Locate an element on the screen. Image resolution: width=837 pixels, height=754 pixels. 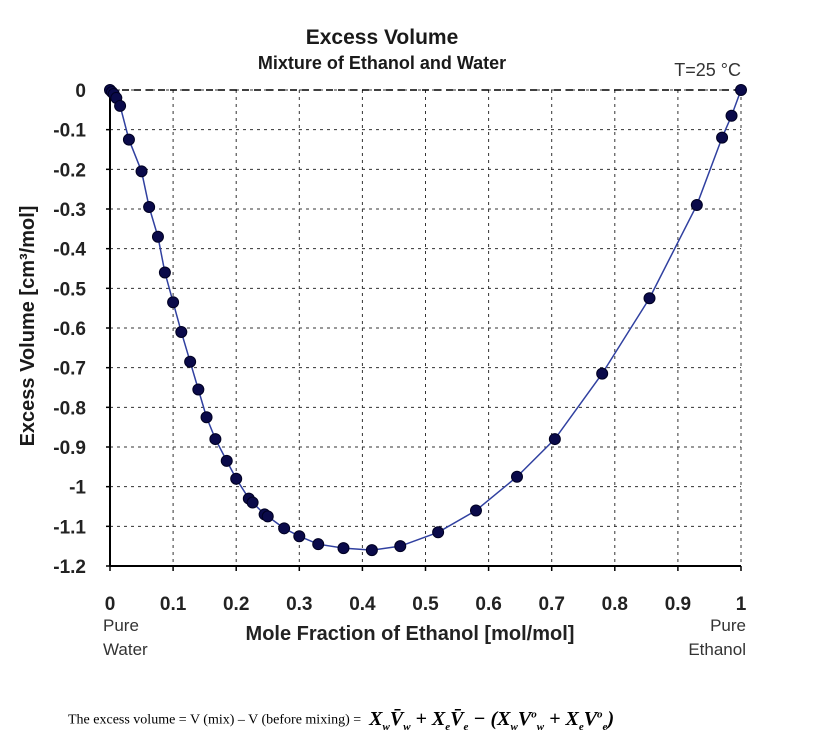
y-axis-label: Excess Volume [cm³/mol] is located at coordinates (28, 326).